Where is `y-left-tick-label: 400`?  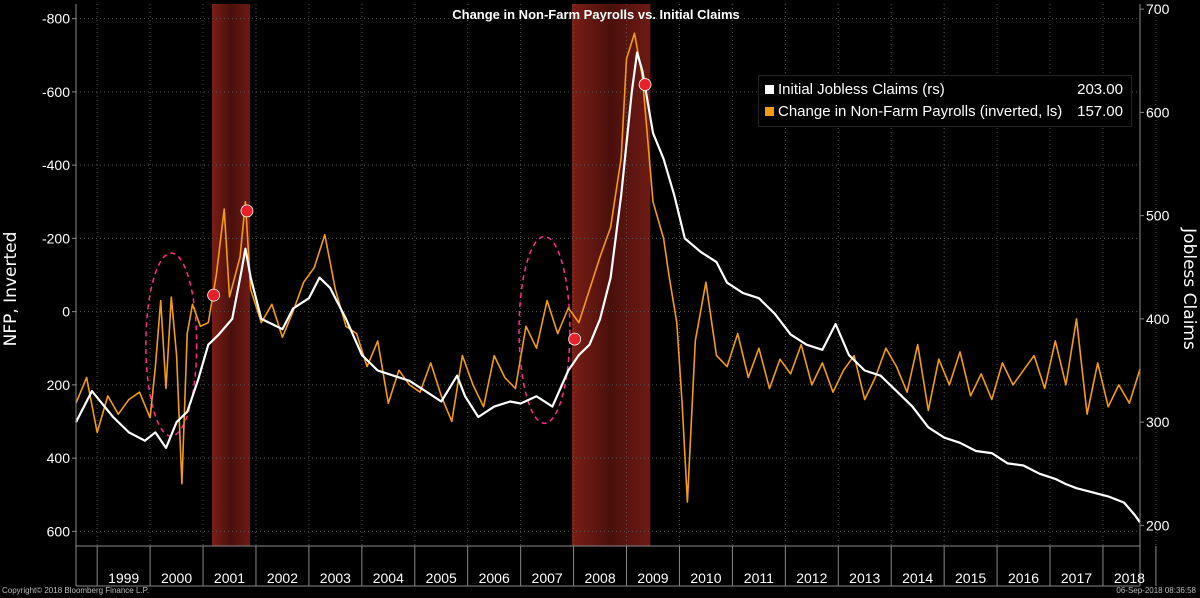 y-left-tick-label: 400 is located at coordinates (59, 458).